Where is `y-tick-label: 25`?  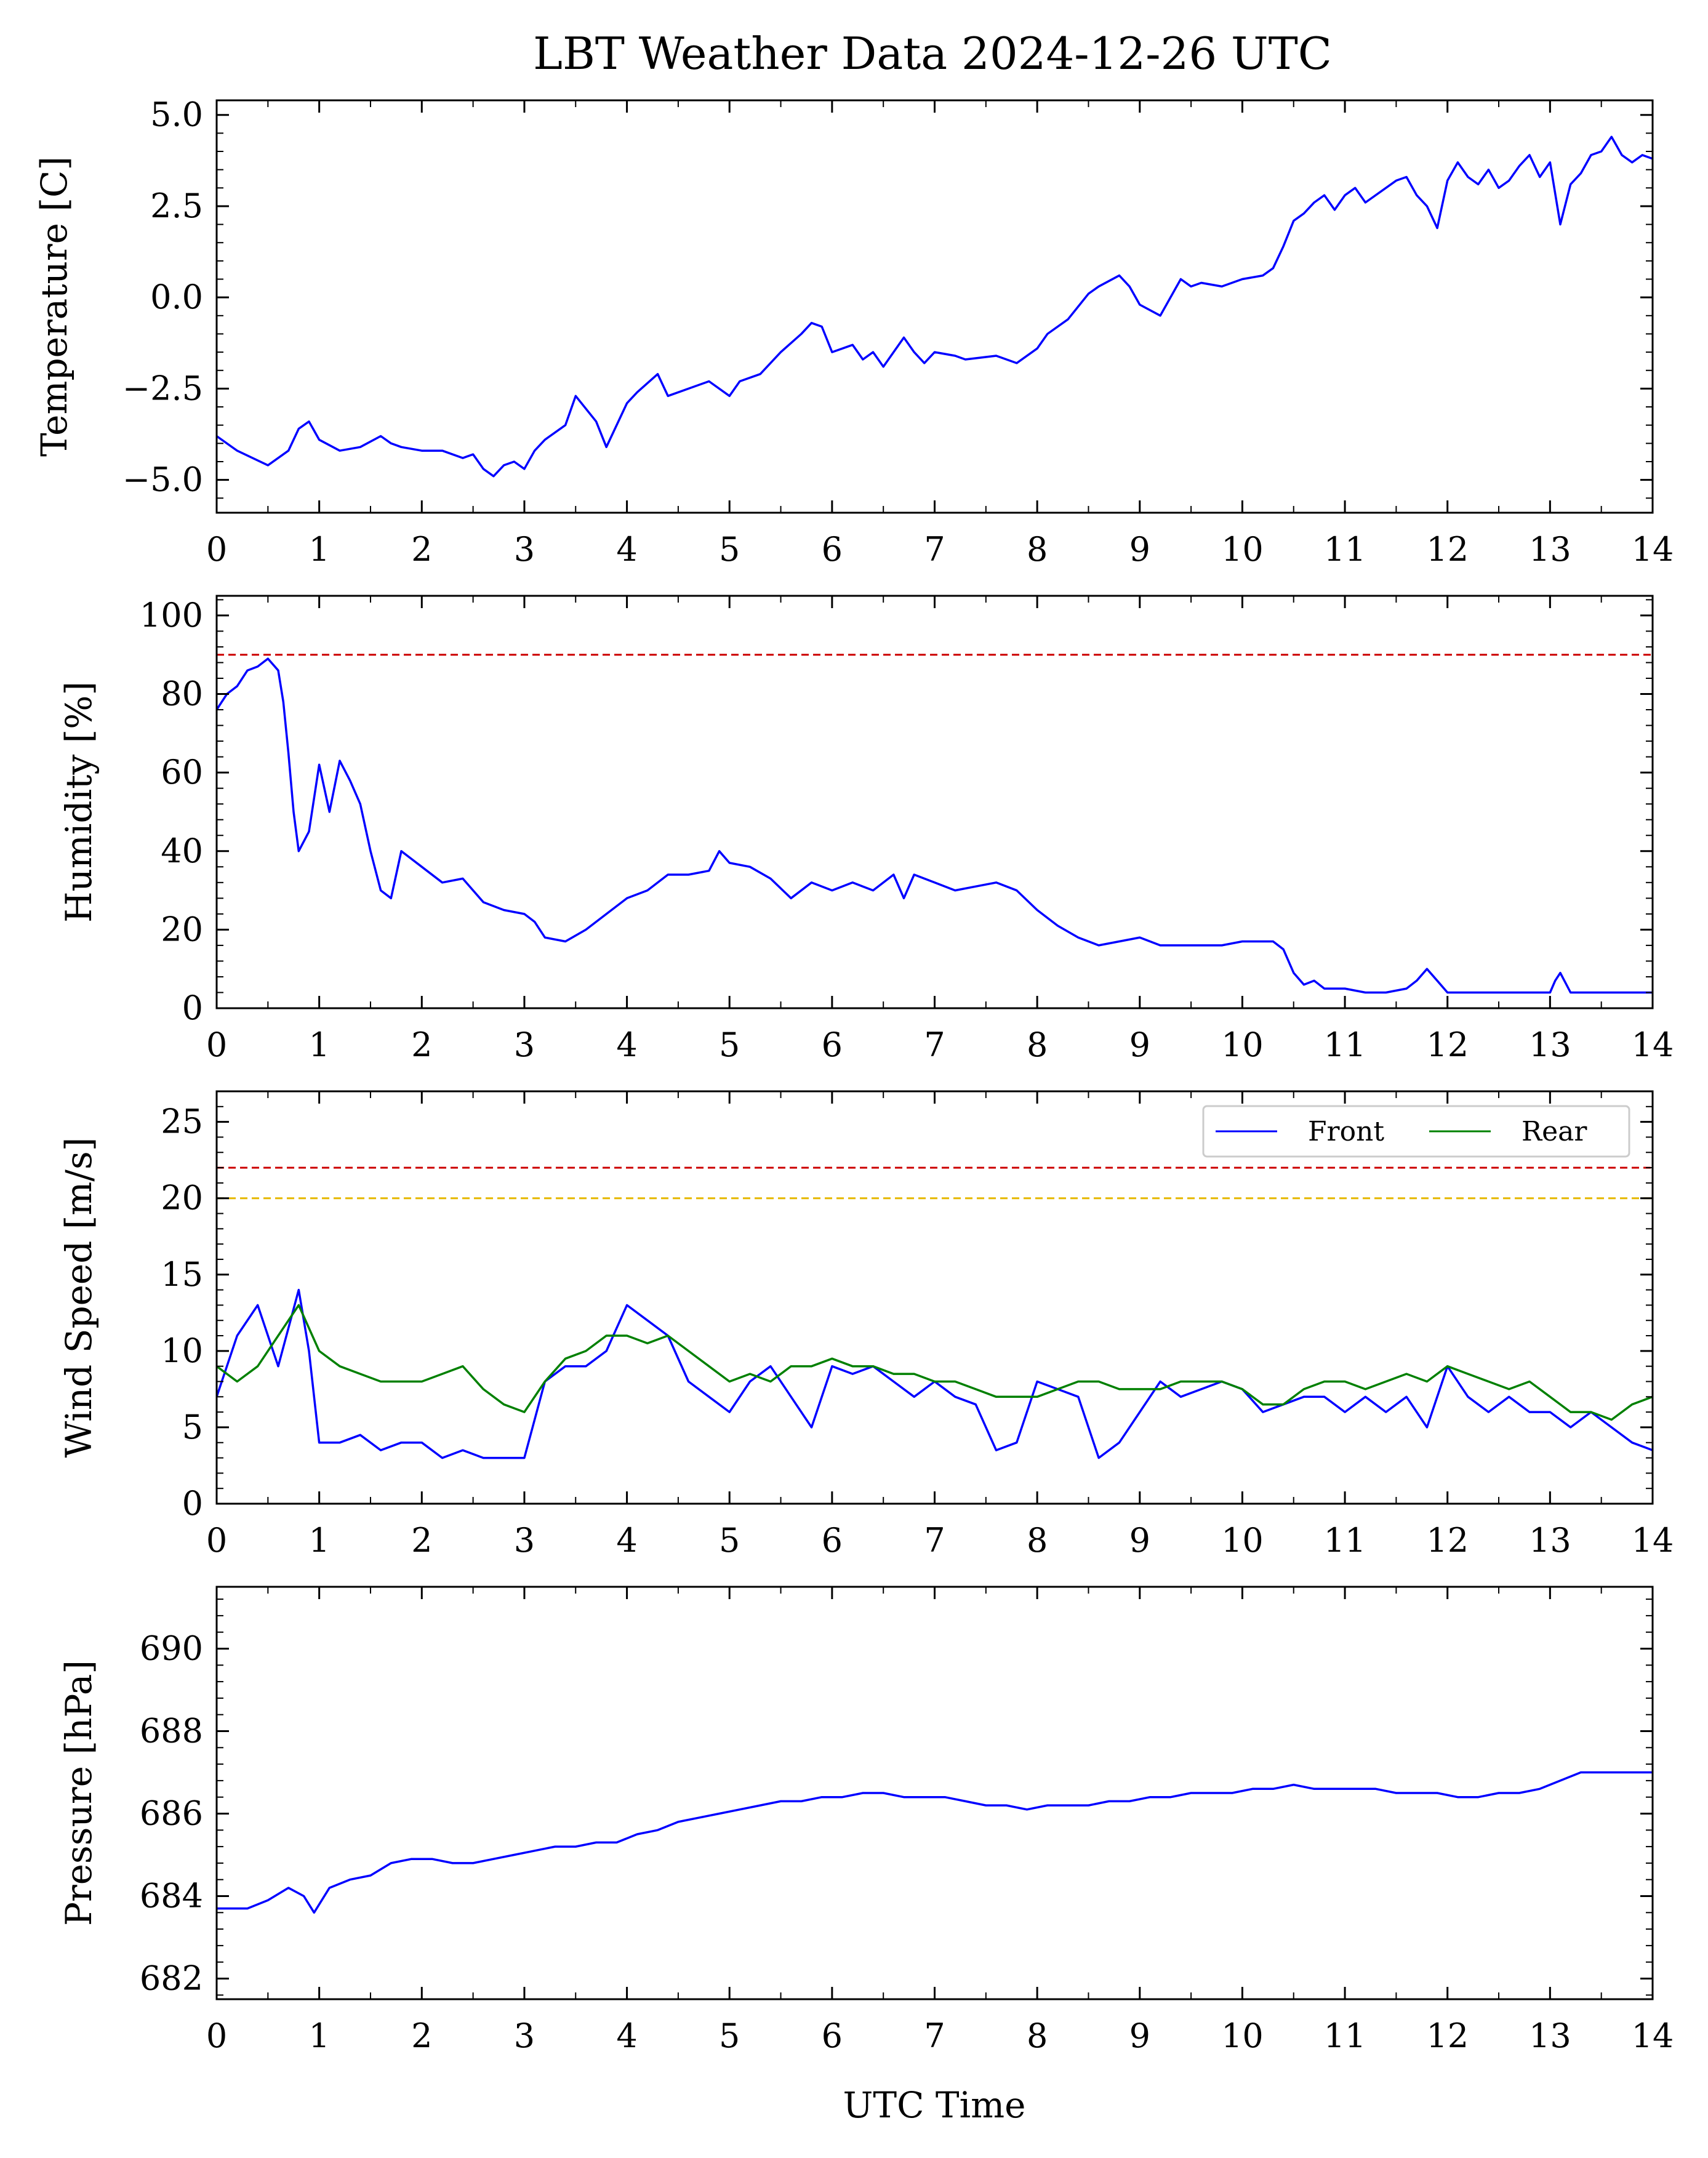 y-tick-label: 25 is located at coordinates (182, 1121).